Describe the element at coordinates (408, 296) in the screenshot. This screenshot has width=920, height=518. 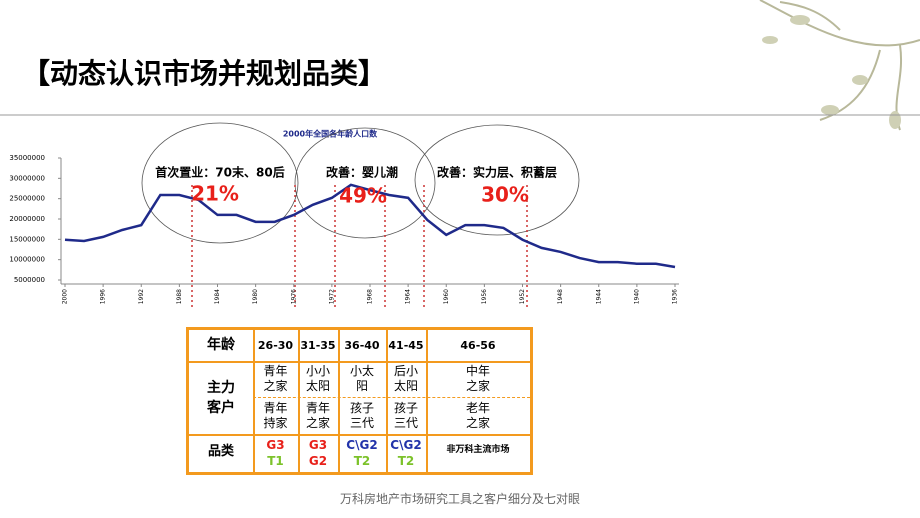
I see `x-tick-label: 1964` at that location.